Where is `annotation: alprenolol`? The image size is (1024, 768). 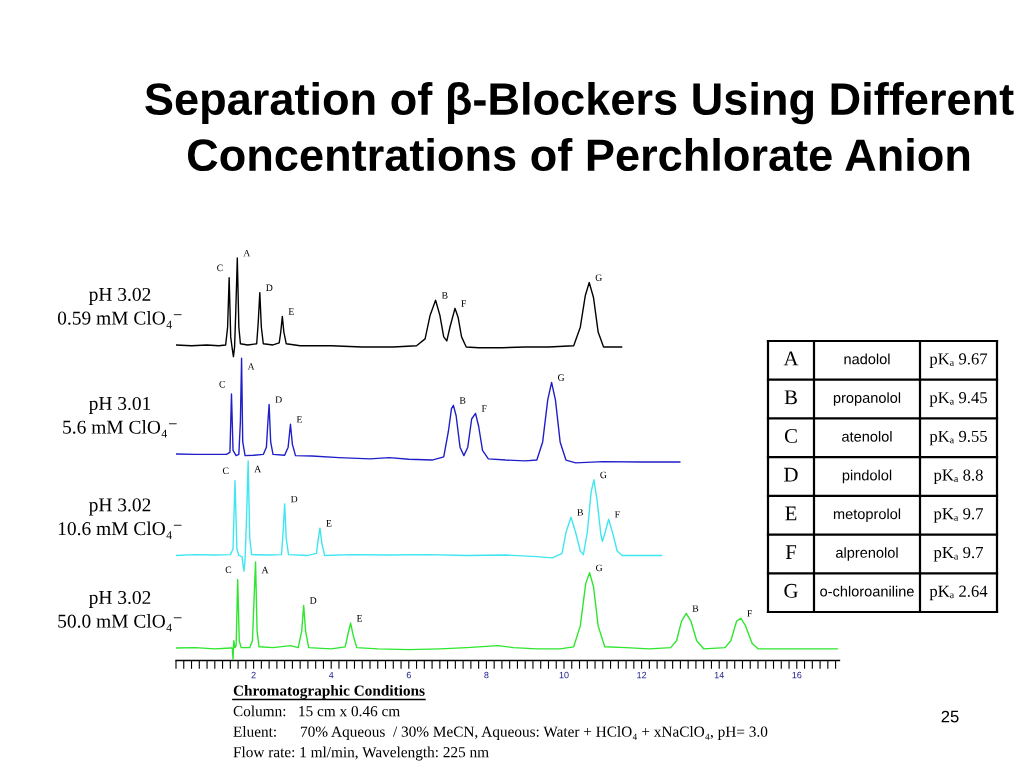 annotation: alprenolol is located at coordinates (867, 554).